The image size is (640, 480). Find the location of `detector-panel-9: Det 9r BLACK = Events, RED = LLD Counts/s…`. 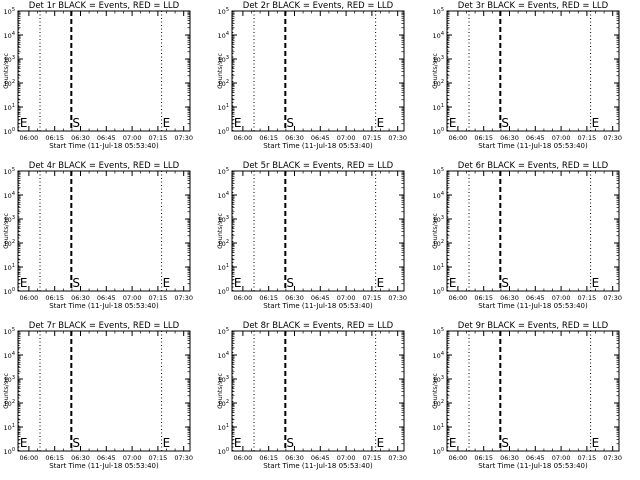

detector-panel-9: Det 9r BLACK = Events, RED = LLD Counts/s… is located at coordinates (526, 395).